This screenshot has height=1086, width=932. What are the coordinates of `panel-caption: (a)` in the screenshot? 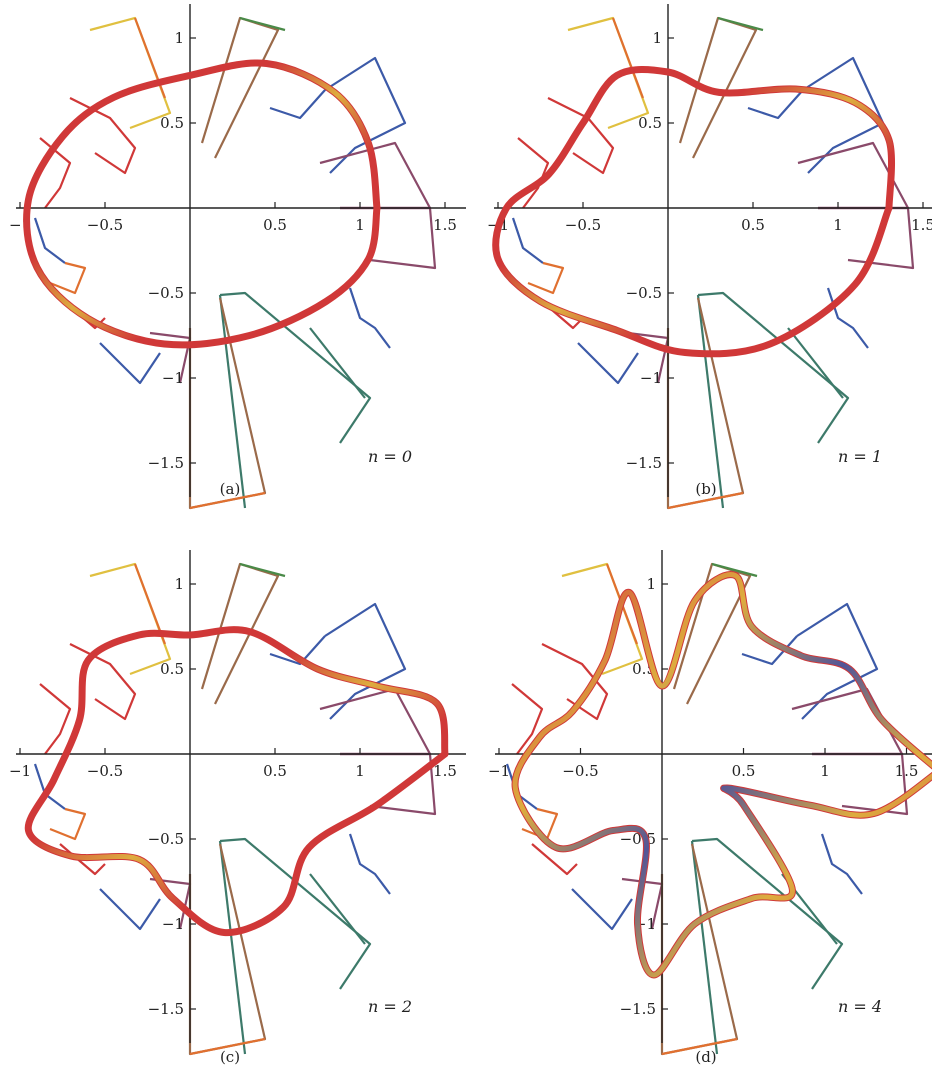 It's located at (230, 489).